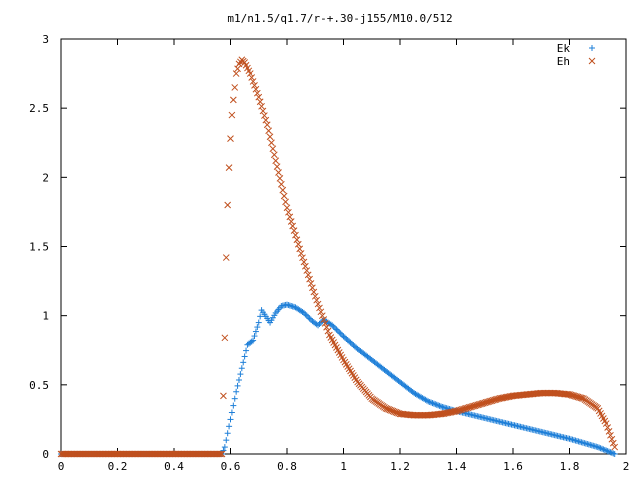 The image size is (640, 480). I want to click on x-tick-label: 1.8, so click(570, 466).